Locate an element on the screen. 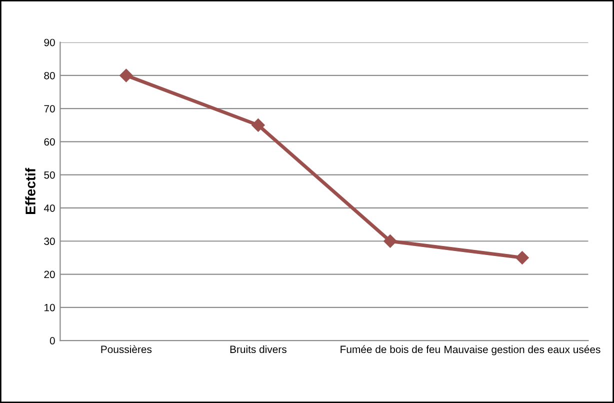 The width and height of the screenshot is (614, 403). y-tick-label: 20 is located at coordinates (49, 274).